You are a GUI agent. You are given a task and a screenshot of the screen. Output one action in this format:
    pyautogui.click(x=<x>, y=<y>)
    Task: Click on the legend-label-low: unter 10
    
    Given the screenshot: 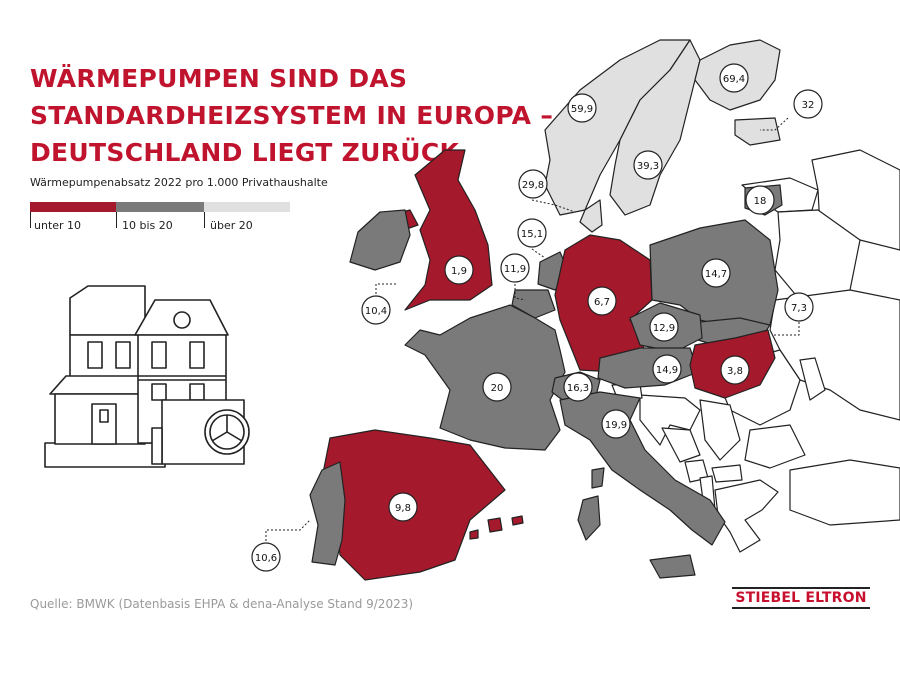 What is the action you would take?
    pyautogui.click(x=58, y=225)
    